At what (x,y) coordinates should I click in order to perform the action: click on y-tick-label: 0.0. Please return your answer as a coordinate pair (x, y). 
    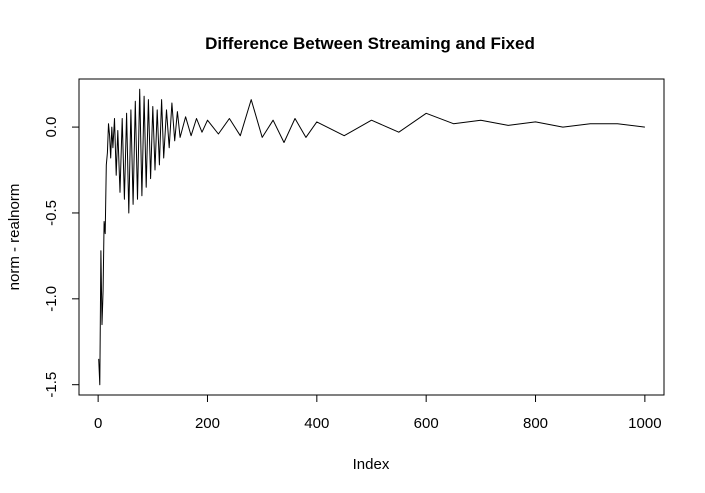
    Looking at the image, I should click on (51, 127).